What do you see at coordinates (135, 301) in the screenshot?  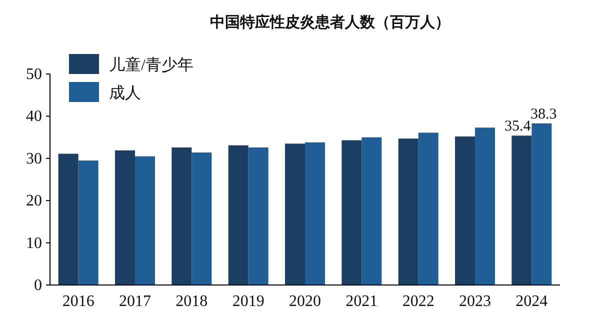 I see `x-tick-label: 2017` at bounding box center [135, 301].